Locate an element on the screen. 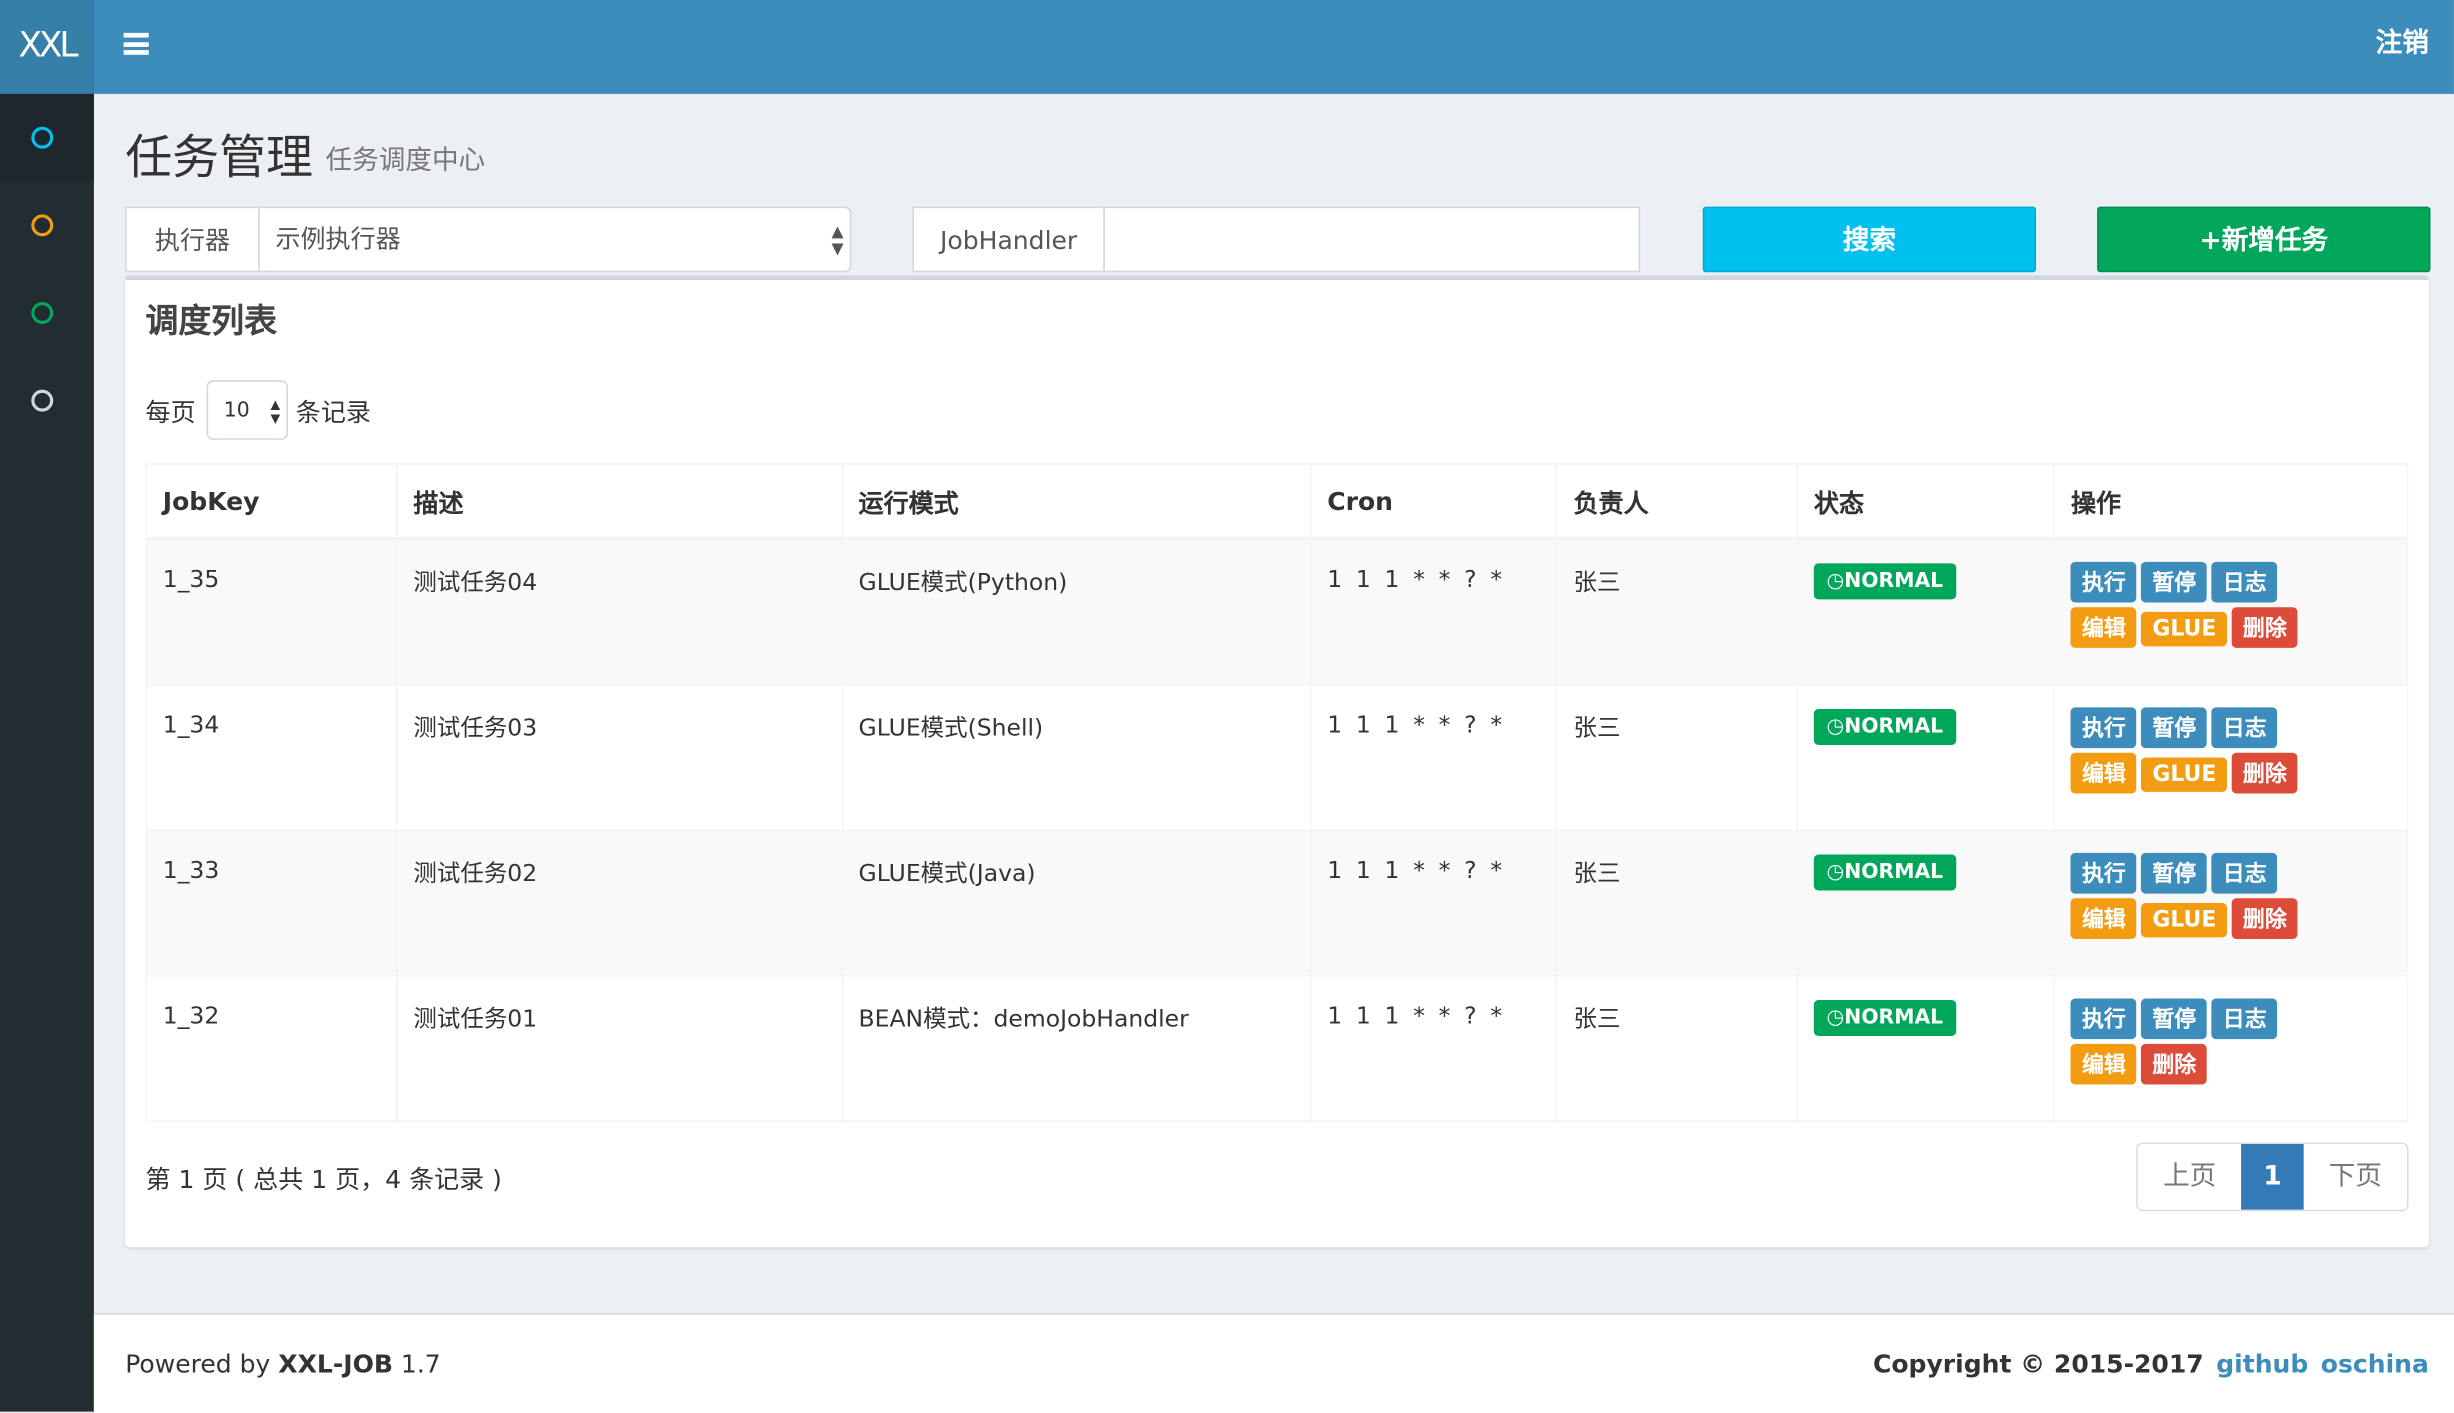 The width and height of the screenshot is (2454, 1413). column-header: JobKey is located at coordinates (271, 501).